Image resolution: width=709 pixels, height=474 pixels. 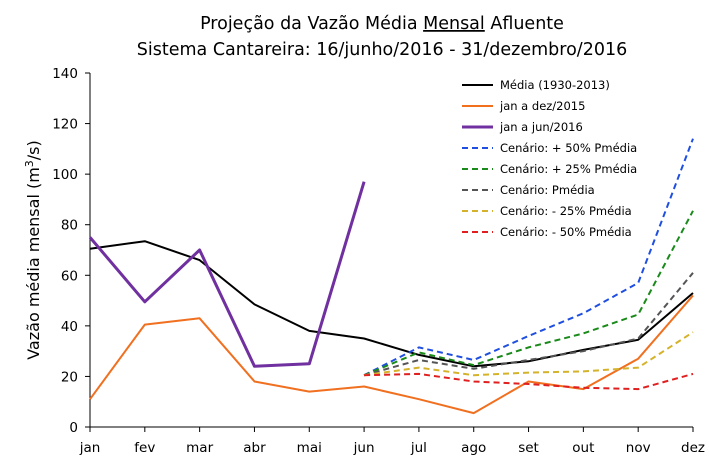 I want to click on y-tick-label: 0, so click(x=73, y=428).